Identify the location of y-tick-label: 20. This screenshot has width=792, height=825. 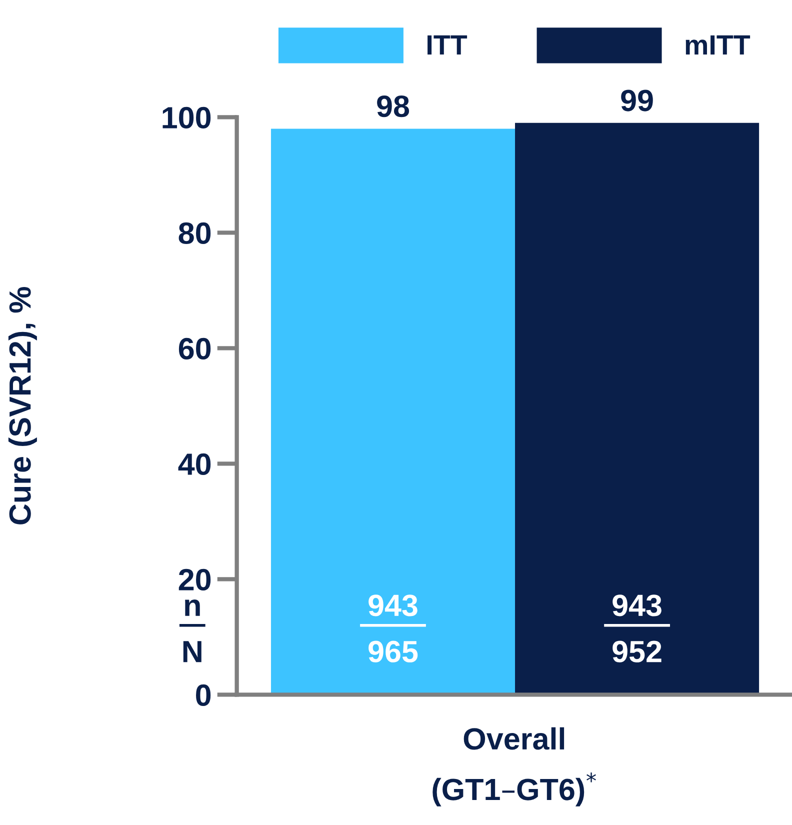
(194, 579).